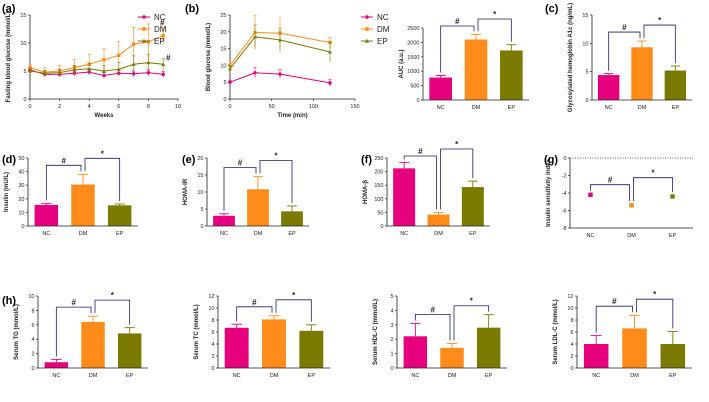  Describe the element at coordinates (32, 326) in the screenshot. I see `y-tick-label: 6` at that location.